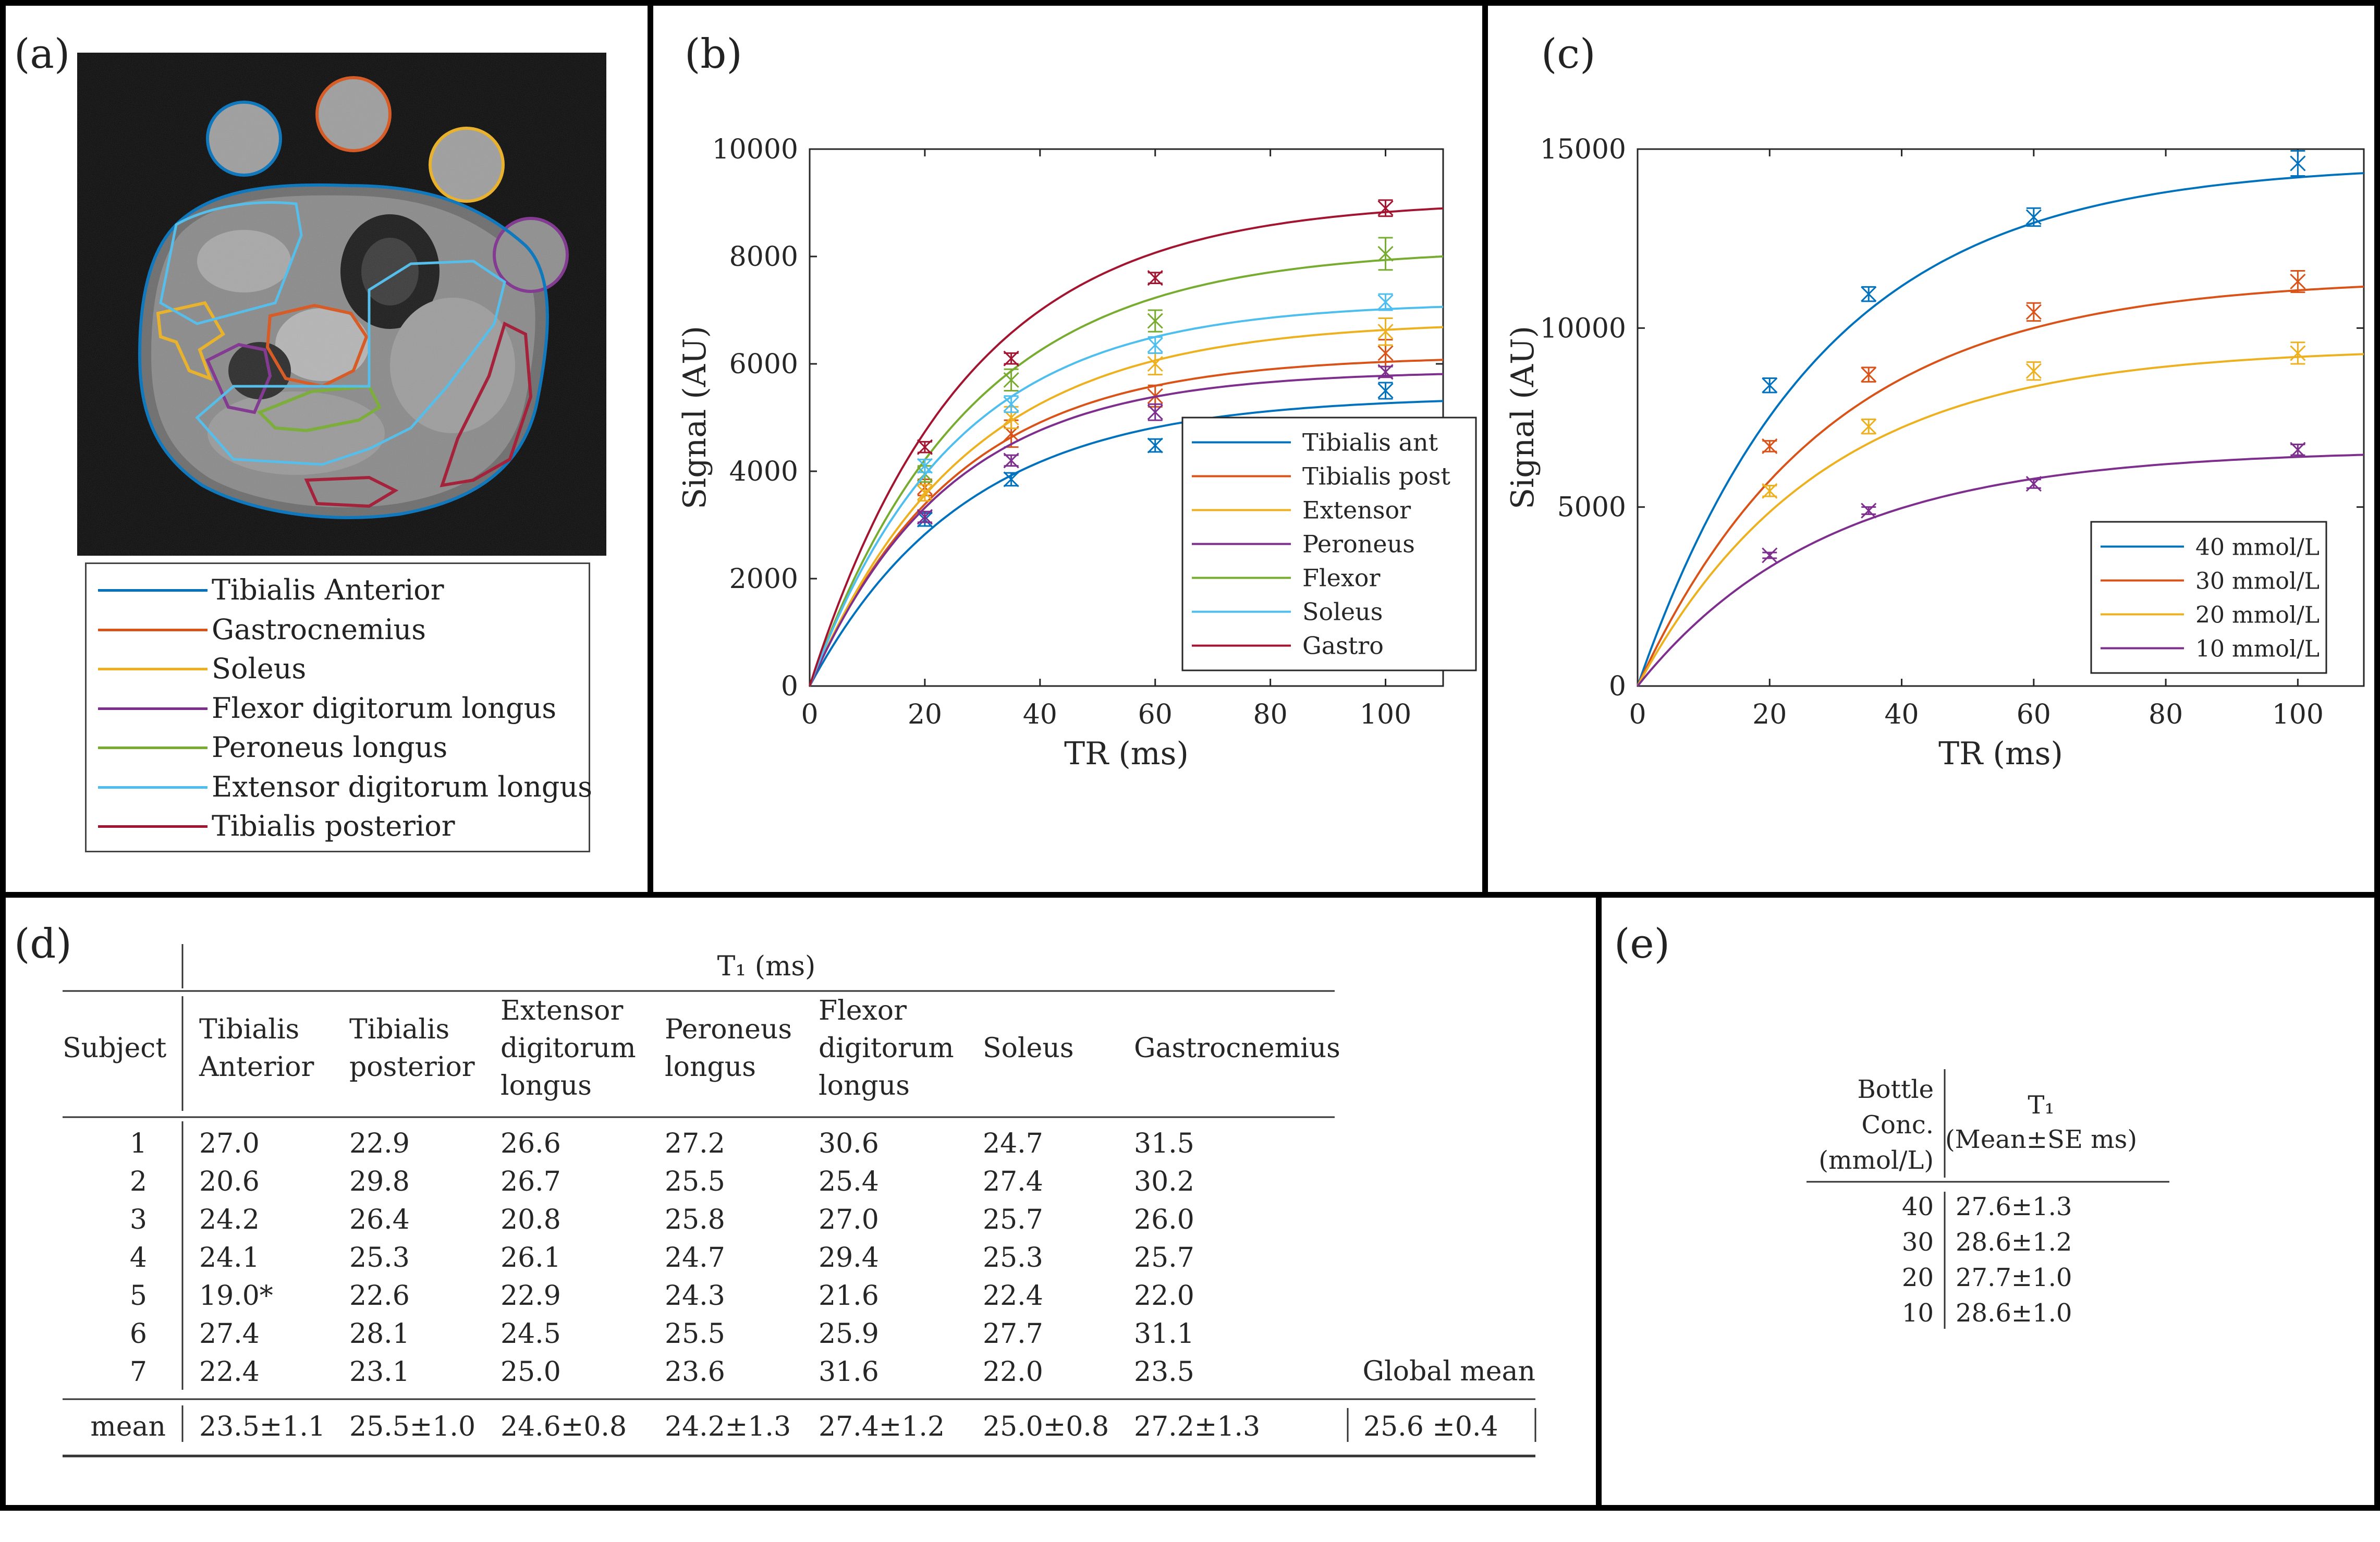 The width and height of the screenshot is (2380, 1542). Describe the element at coordinates (531, 1296) in the screenshot. I see `table-cell: 22.9` at that location.